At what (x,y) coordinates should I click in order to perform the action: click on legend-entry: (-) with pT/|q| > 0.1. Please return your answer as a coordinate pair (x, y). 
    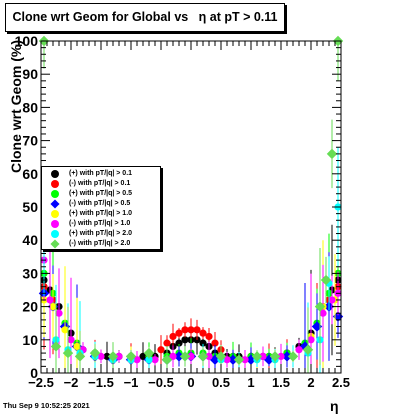
    Looking at the image, I should click on (101, 184).